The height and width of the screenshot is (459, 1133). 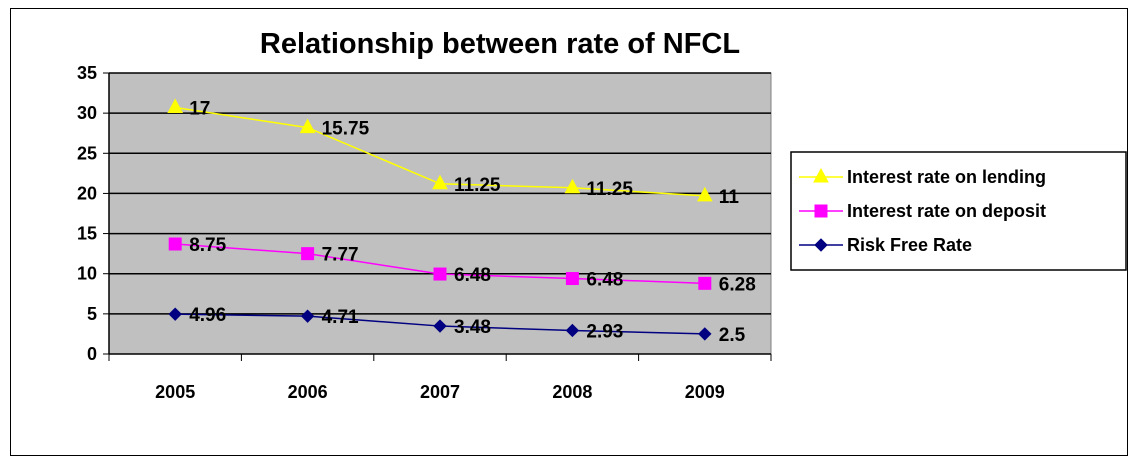 What do you see at coordinates (87, 73) in the screenshot?
I see `y-tick-label: 35` at bounding box center [87, 73].